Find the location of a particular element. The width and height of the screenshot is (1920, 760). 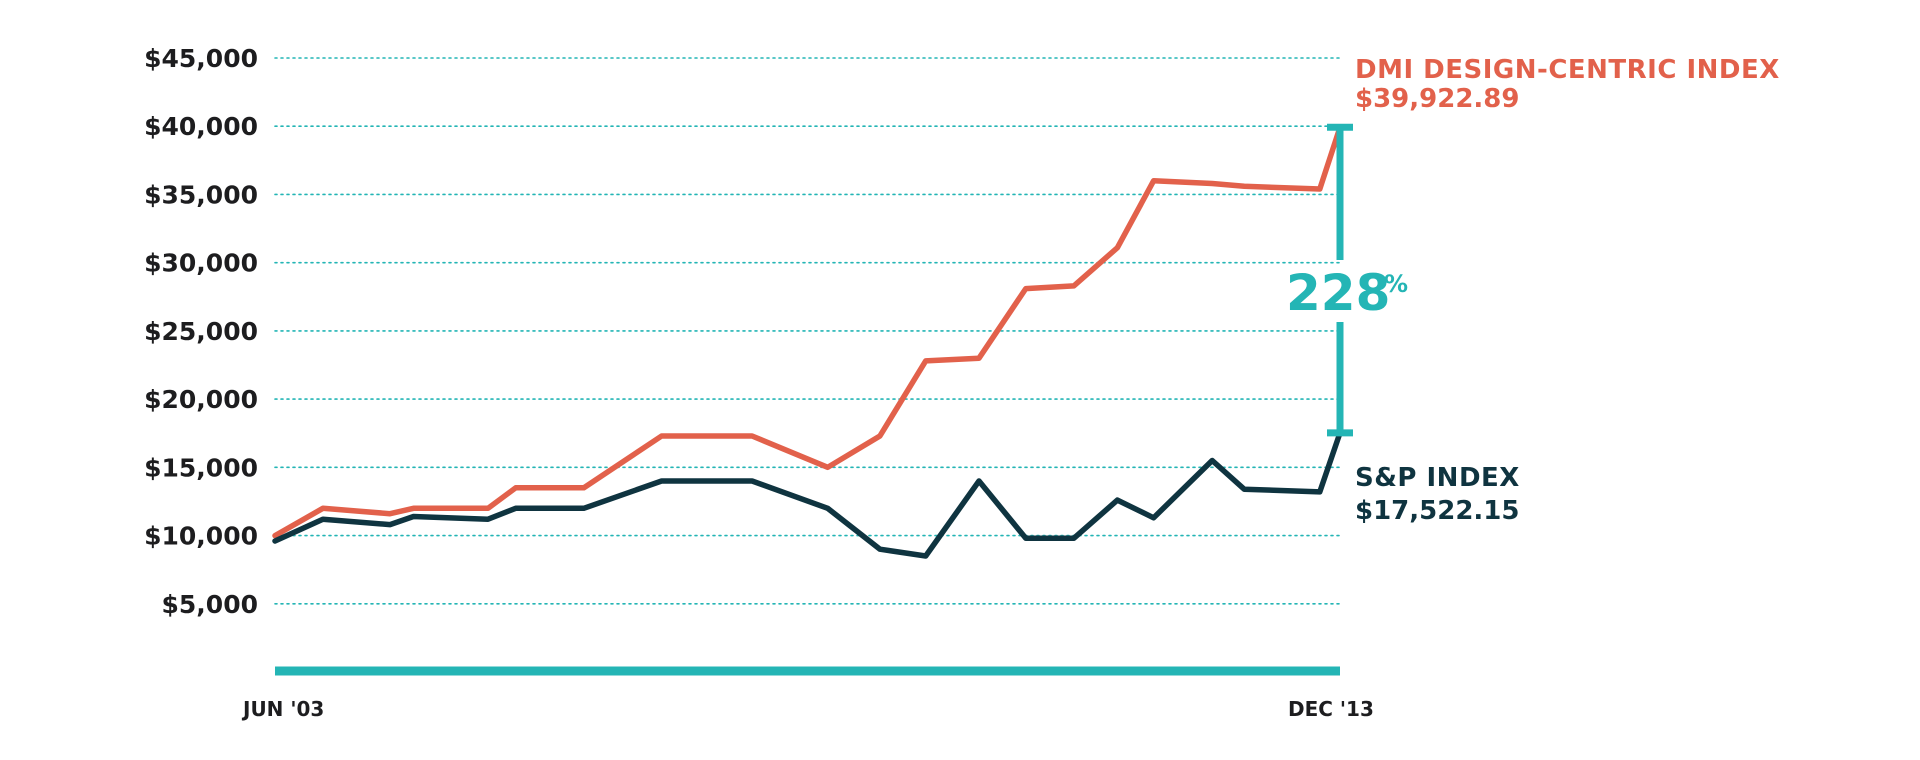

y-tick-label: $20,000 is located at coordinates (201, 399).